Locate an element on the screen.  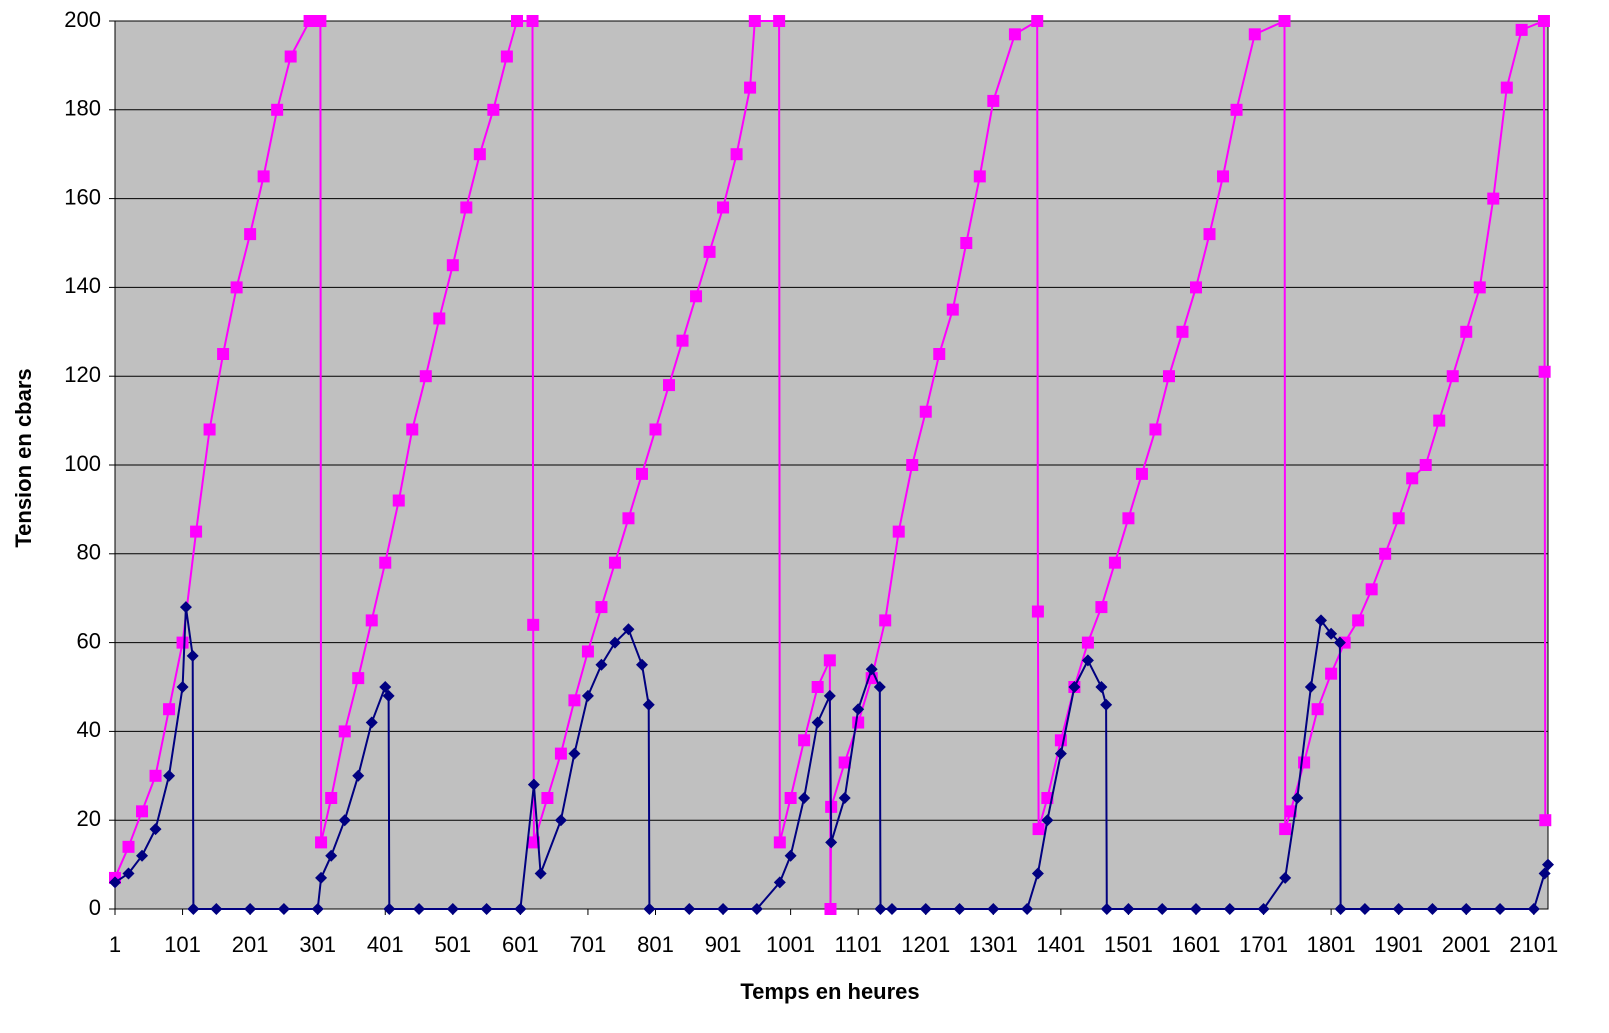
x-tick-label: 1501 is located at coordinates (1128, 944).